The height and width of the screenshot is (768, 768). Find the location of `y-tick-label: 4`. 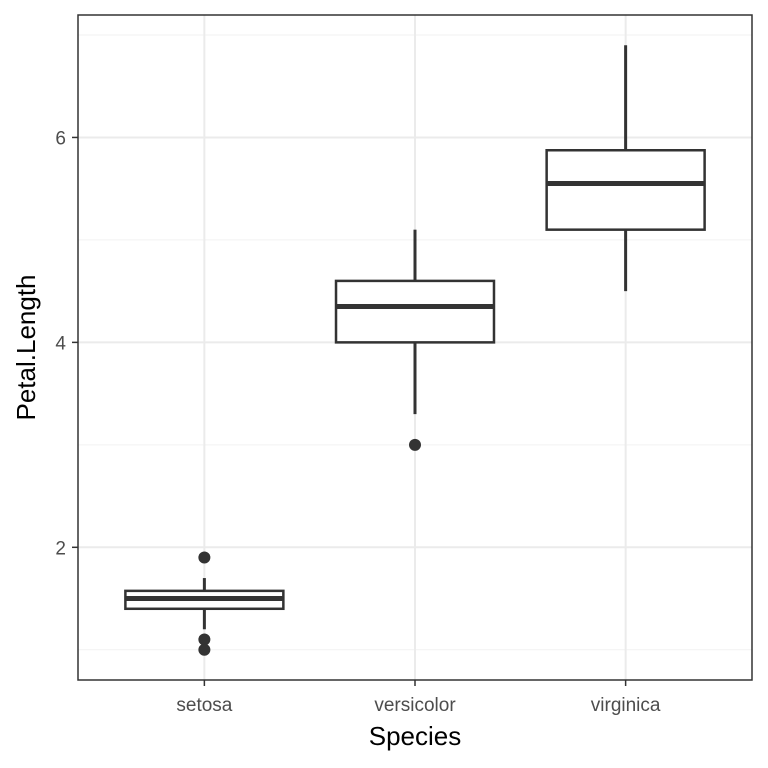

y-tick-label: 4 is located at coordinates (60, 343).